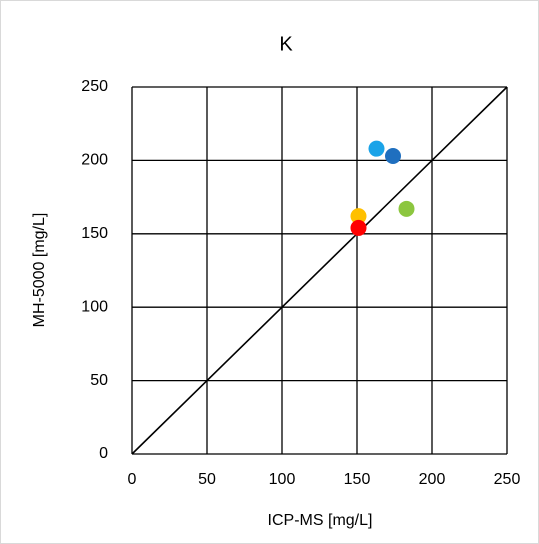 Image resolution: width=539 pixels, height=544 pixels. Describe the element at coordinates (357, 479) in the screenshot. I see `x-tick-label: 150` at that location.